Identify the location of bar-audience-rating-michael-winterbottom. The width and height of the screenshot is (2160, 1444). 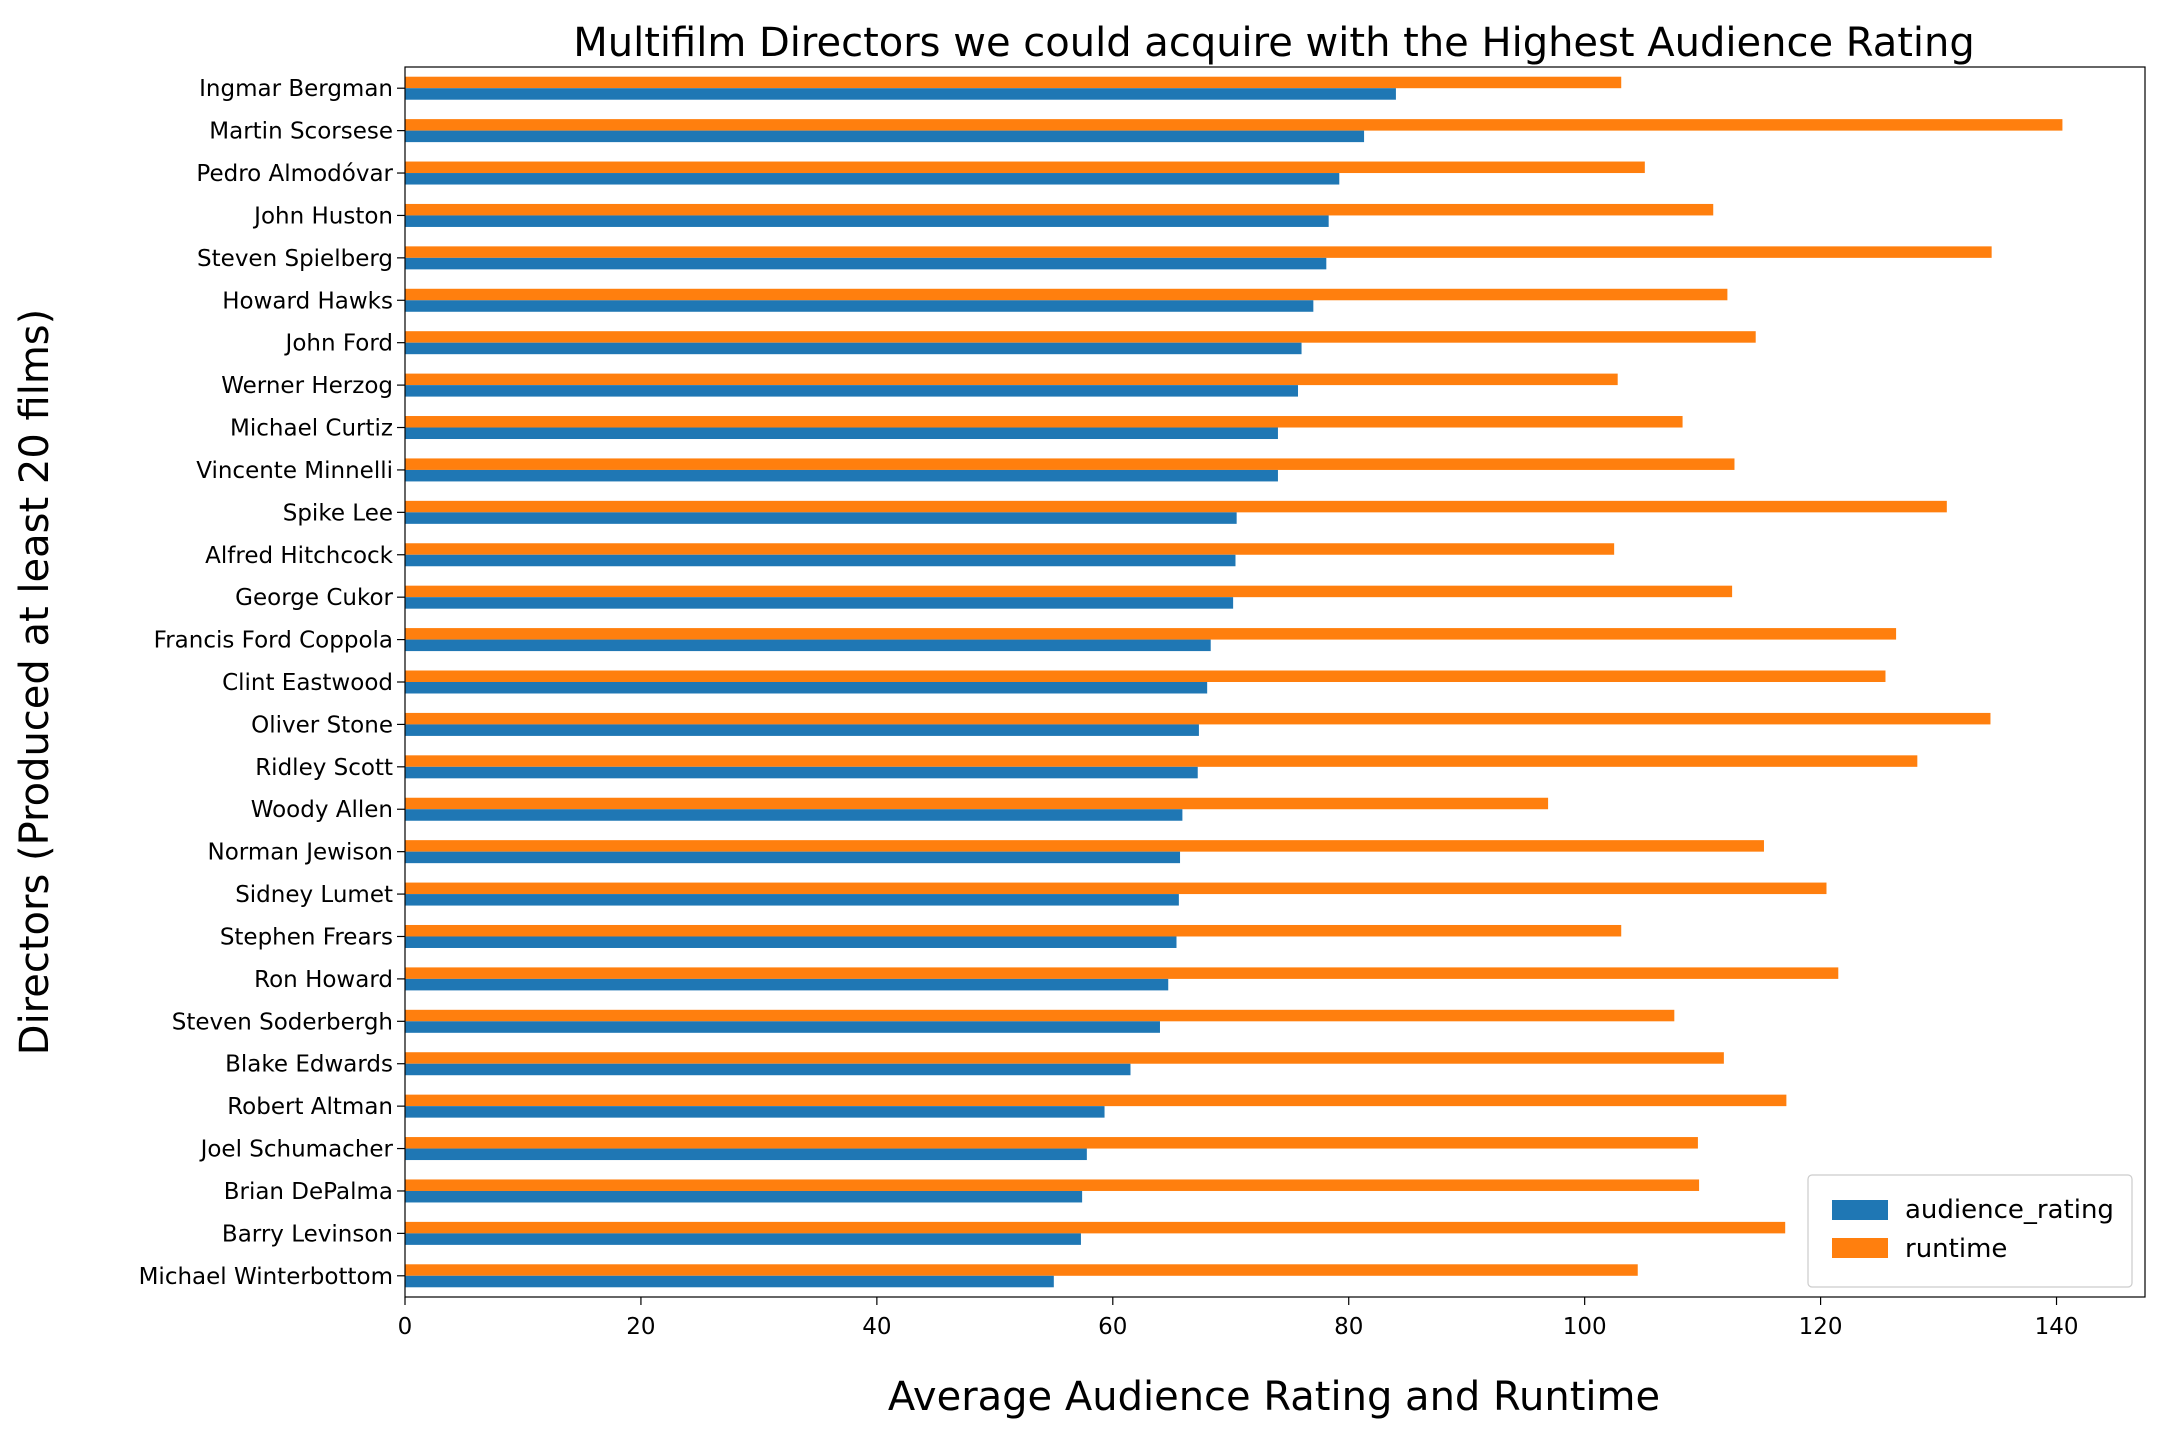
(729, 1281).